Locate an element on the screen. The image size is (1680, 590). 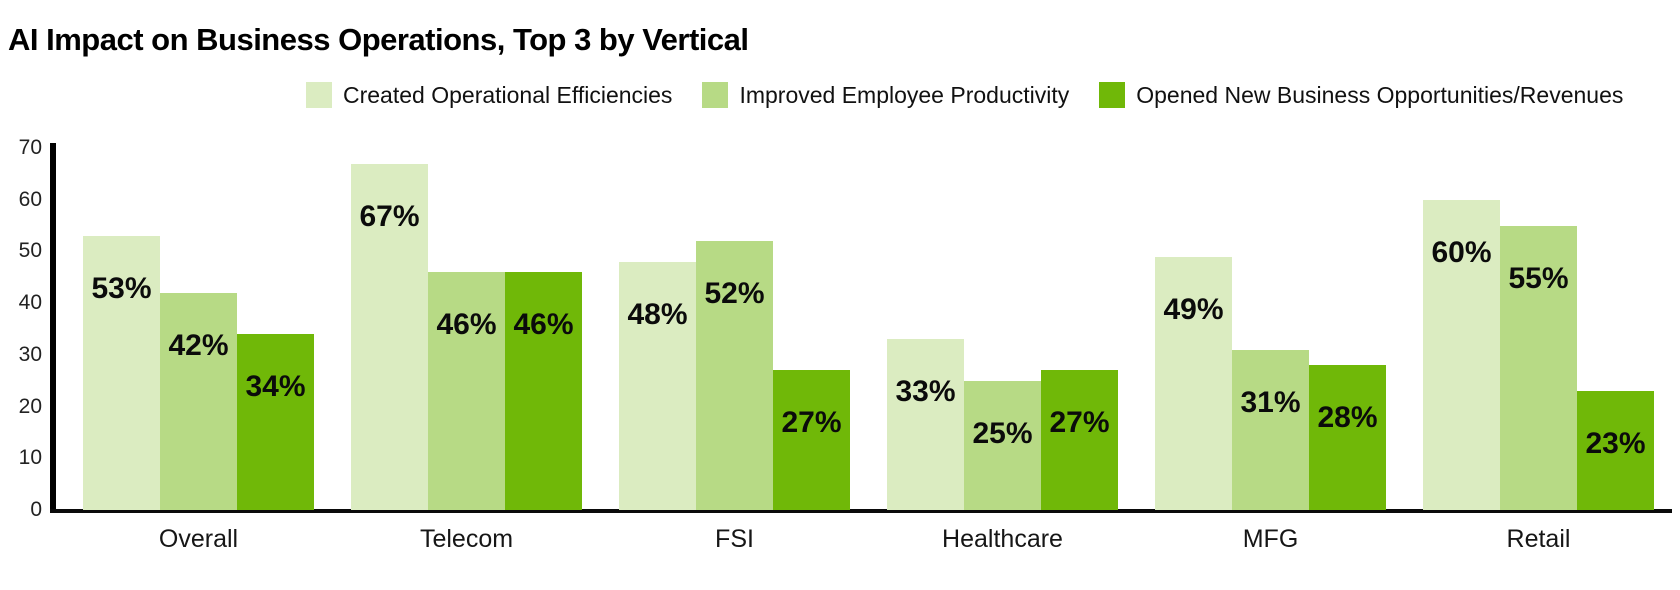
category-label: Healthcare is located at coordinates (1002, 539).